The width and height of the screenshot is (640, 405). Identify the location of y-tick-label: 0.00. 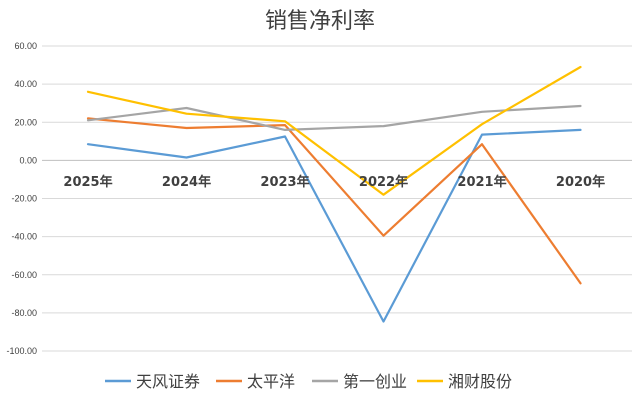
(28, 160).